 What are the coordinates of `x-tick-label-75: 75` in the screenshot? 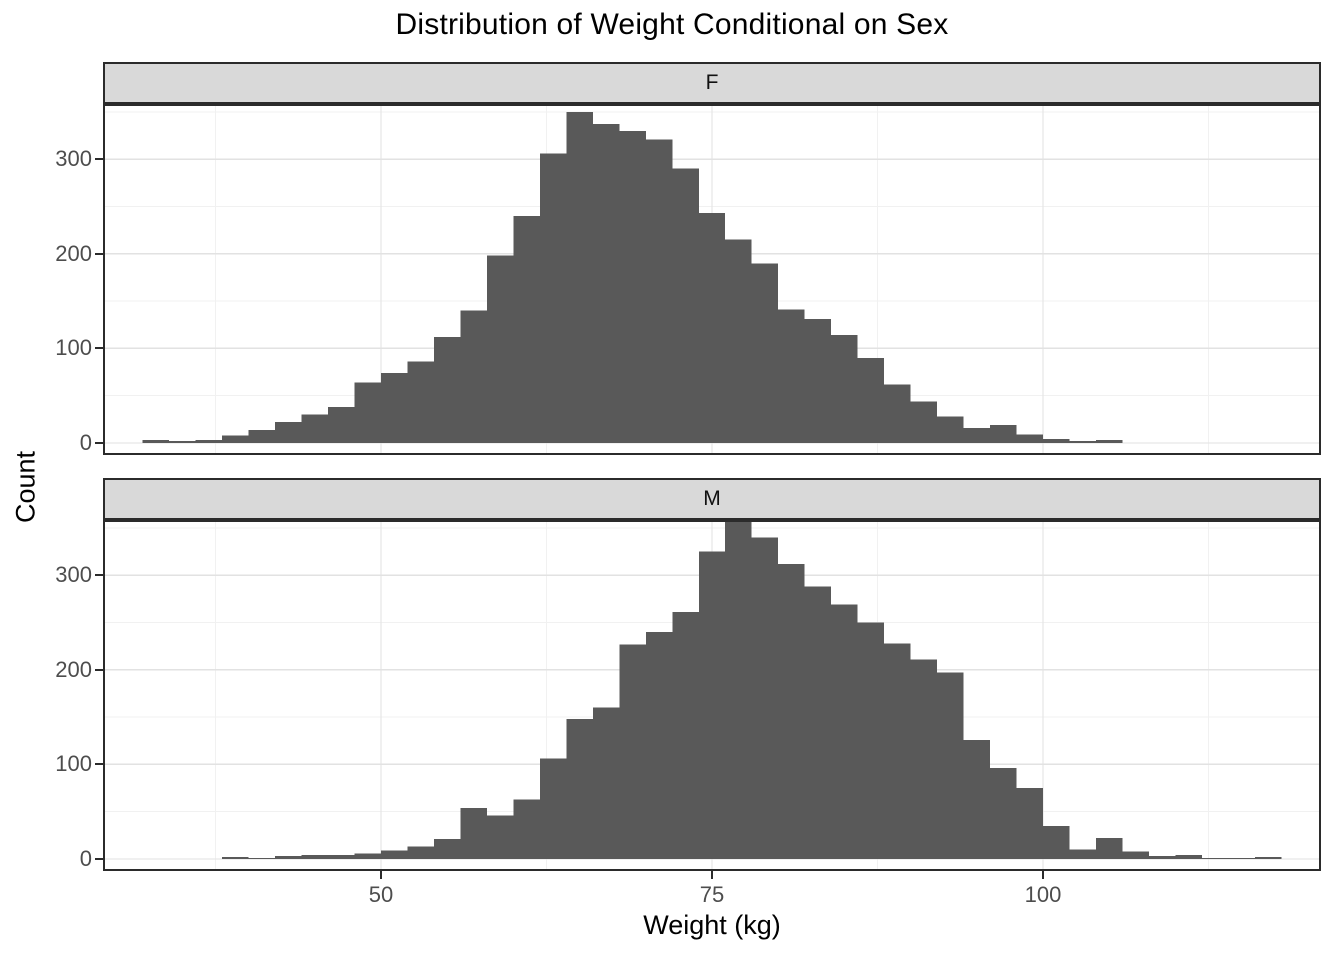 It's located at (712, 894).